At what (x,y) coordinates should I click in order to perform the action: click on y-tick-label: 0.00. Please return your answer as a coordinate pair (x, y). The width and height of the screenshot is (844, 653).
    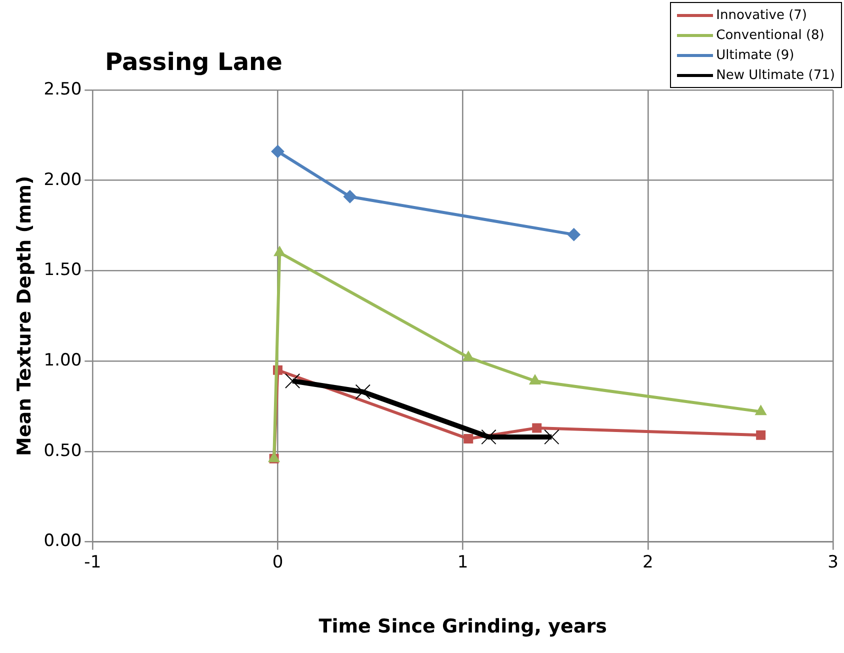
    Looking at the image, I should click on (63, 541).